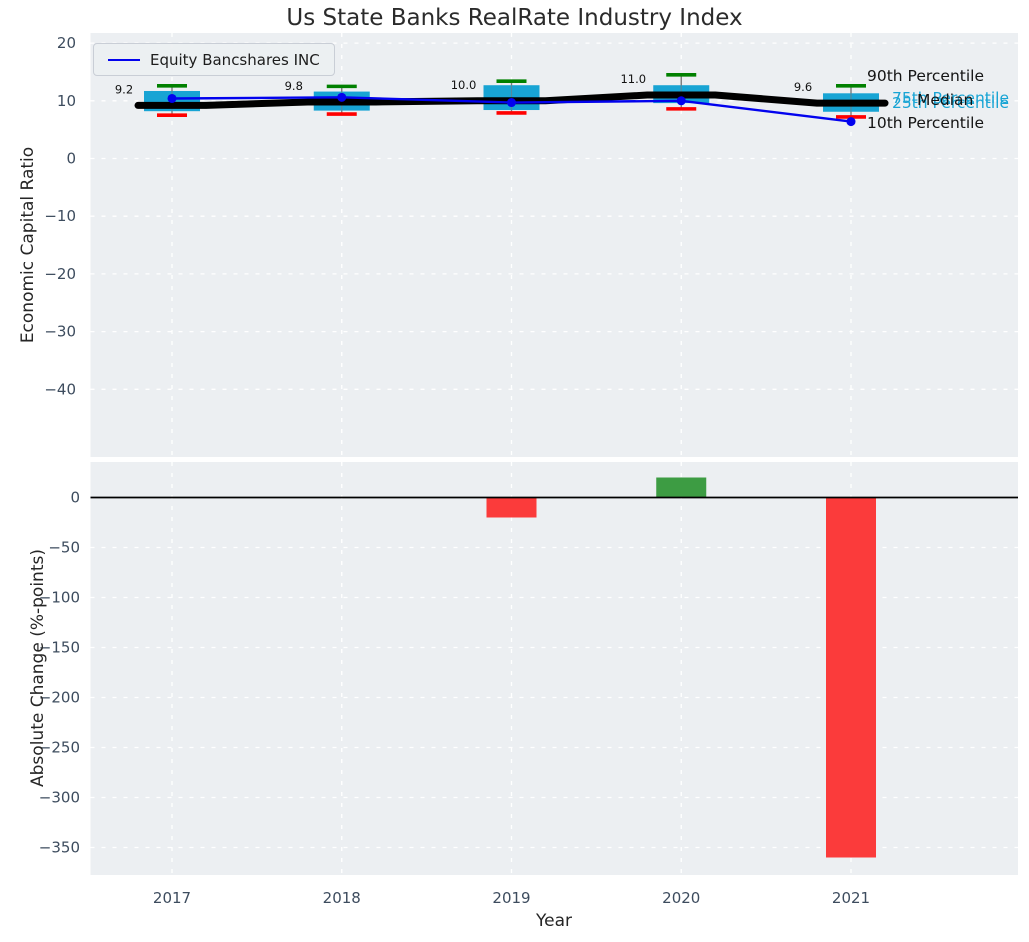 The width and height of the screenshot is (1029, 942). I want to click on median-annotation-2019: 10.0, so click(464, 85).